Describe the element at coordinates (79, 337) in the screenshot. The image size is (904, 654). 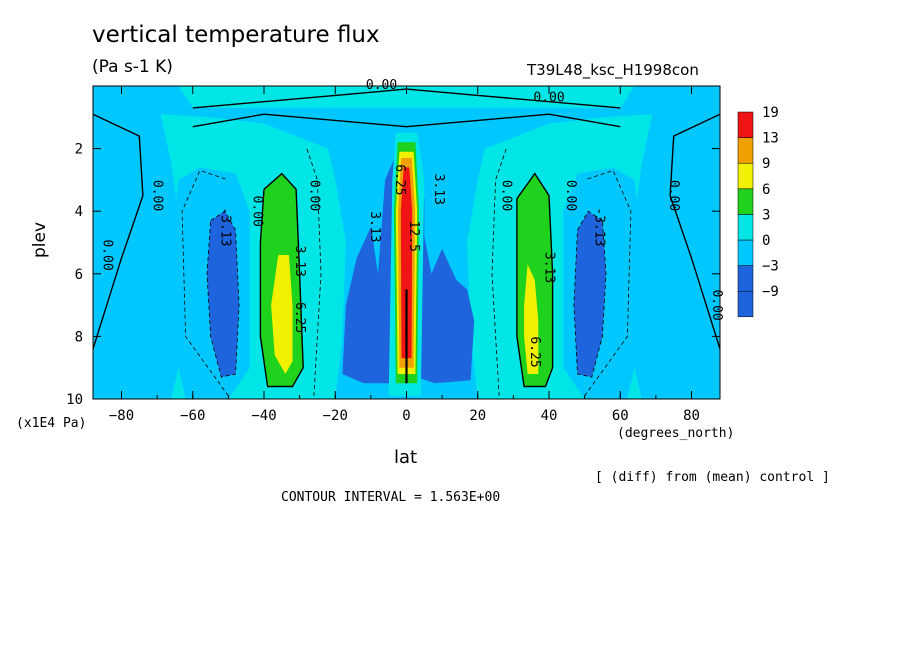
I see `y-tick-label: 8` at that location.